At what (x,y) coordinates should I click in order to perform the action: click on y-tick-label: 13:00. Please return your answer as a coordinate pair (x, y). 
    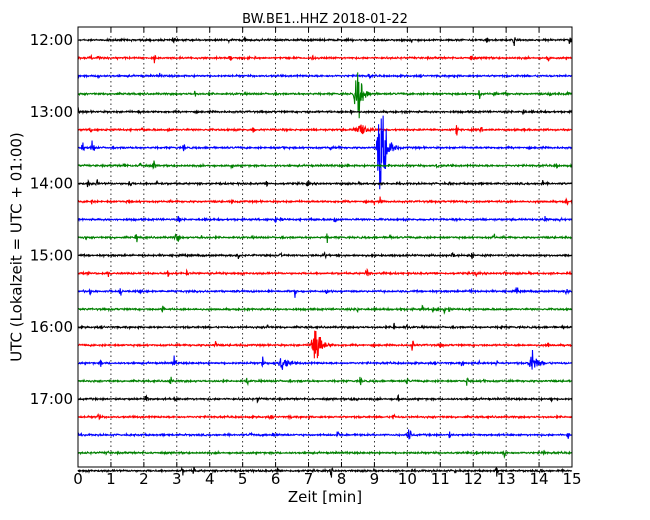
    Looking at the image, I should click on (51, 112).